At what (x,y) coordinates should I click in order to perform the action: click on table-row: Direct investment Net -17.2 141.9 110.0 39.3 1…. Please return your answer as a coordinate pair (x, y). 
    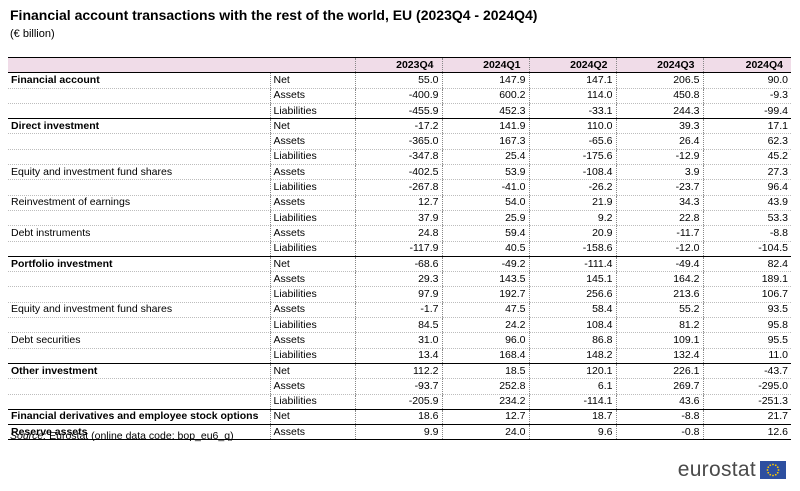
    Looking at the image, I should click on (399, 126).